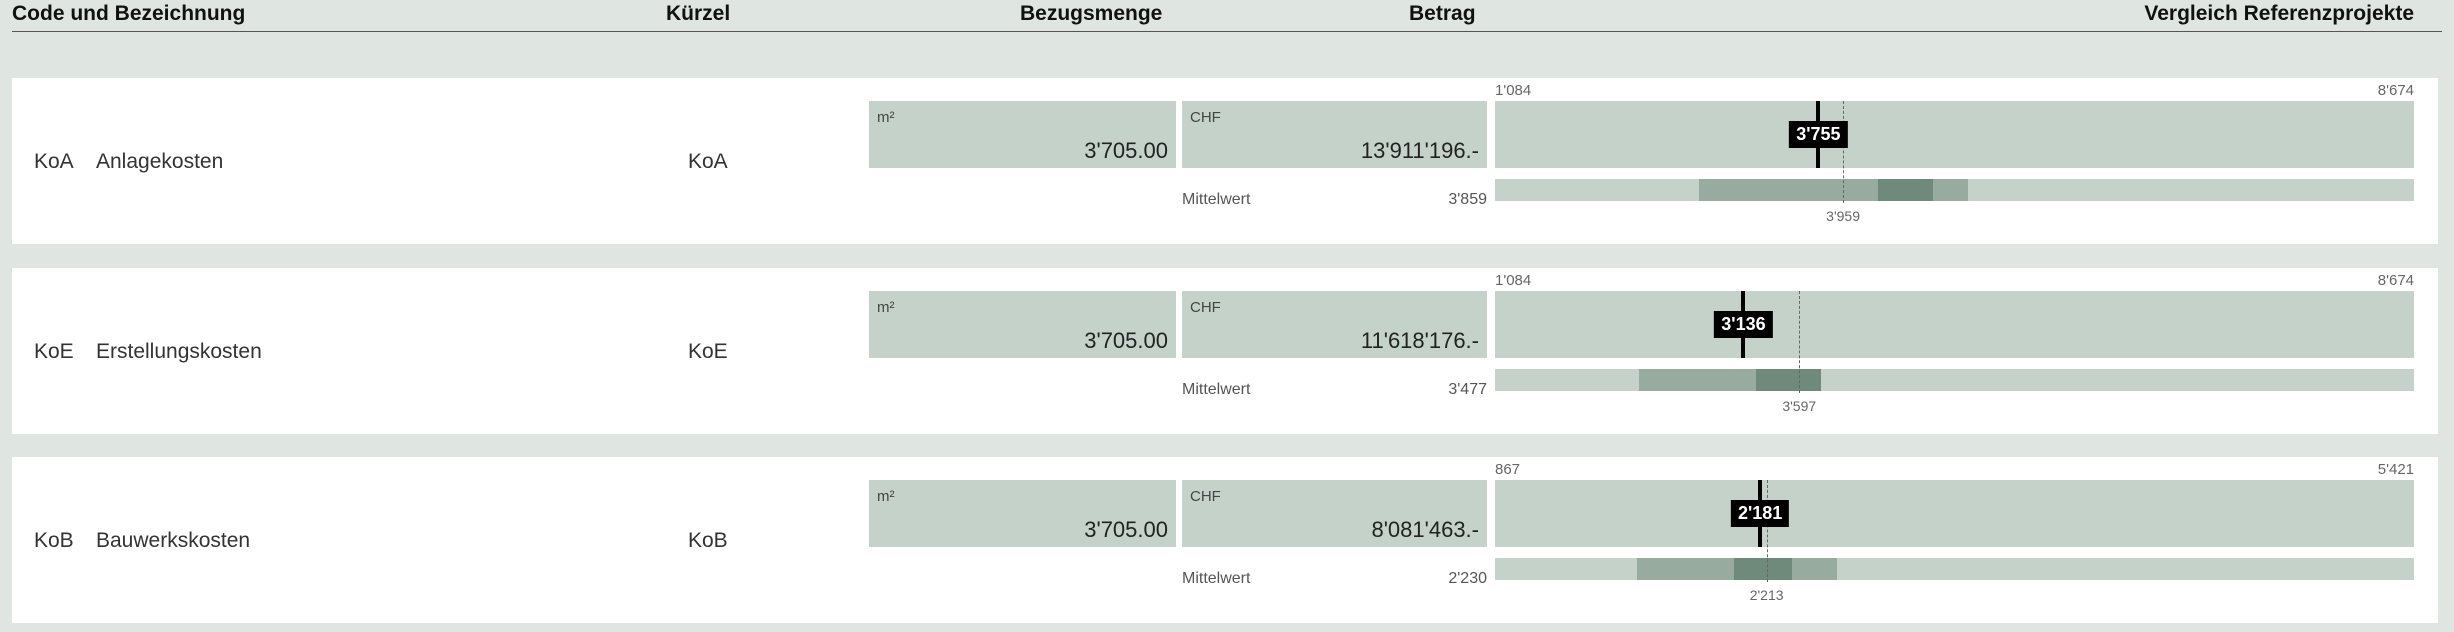  Describe the element at coordinates (1843, 216) in the screenshot. I see `median-label: 3'959` at that location.